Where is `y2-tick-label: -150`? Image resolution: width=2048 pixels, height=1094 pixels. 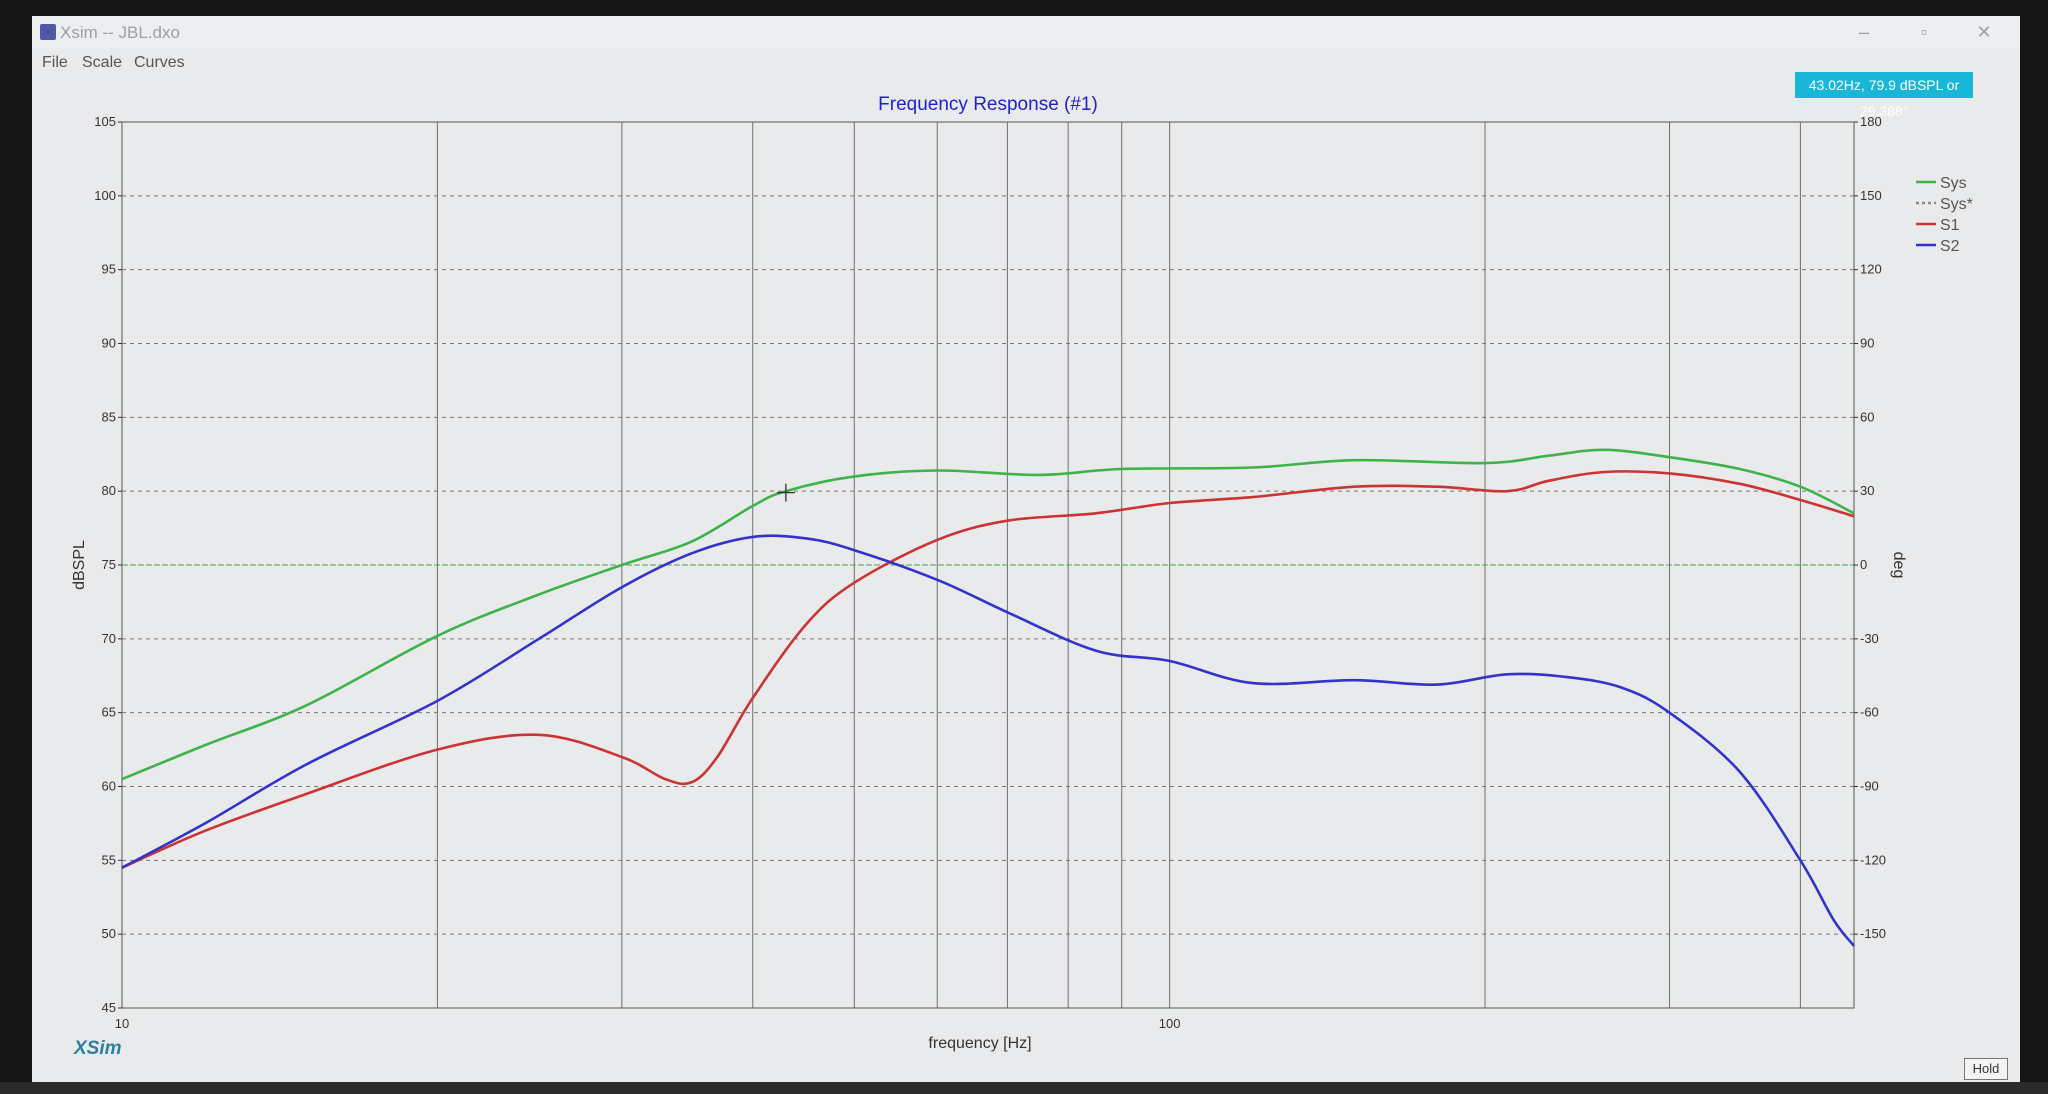 y2-tick-label: -150 is located at coordinates (1873, 933).